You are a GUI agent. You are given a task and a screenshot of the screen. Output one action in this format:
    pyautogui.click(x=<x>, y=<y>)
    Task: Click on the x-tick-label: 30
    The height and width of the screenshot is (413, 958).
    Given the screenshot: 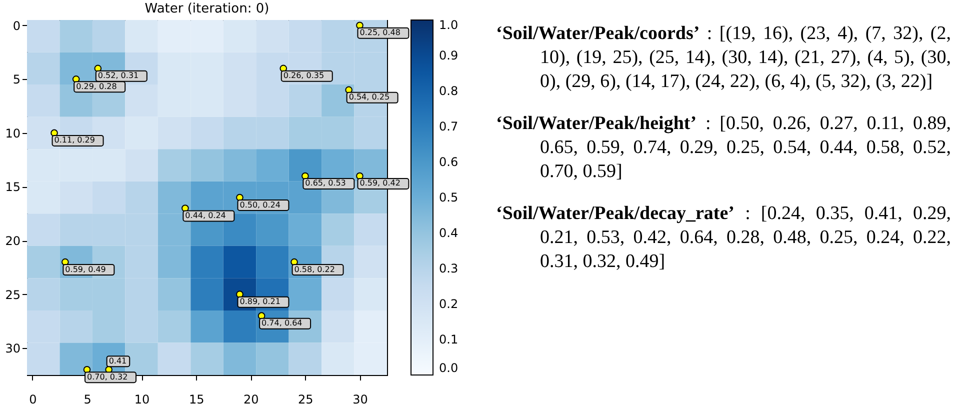 What is the action you would take?
    pyautogui.click(x=360, y=399)
    